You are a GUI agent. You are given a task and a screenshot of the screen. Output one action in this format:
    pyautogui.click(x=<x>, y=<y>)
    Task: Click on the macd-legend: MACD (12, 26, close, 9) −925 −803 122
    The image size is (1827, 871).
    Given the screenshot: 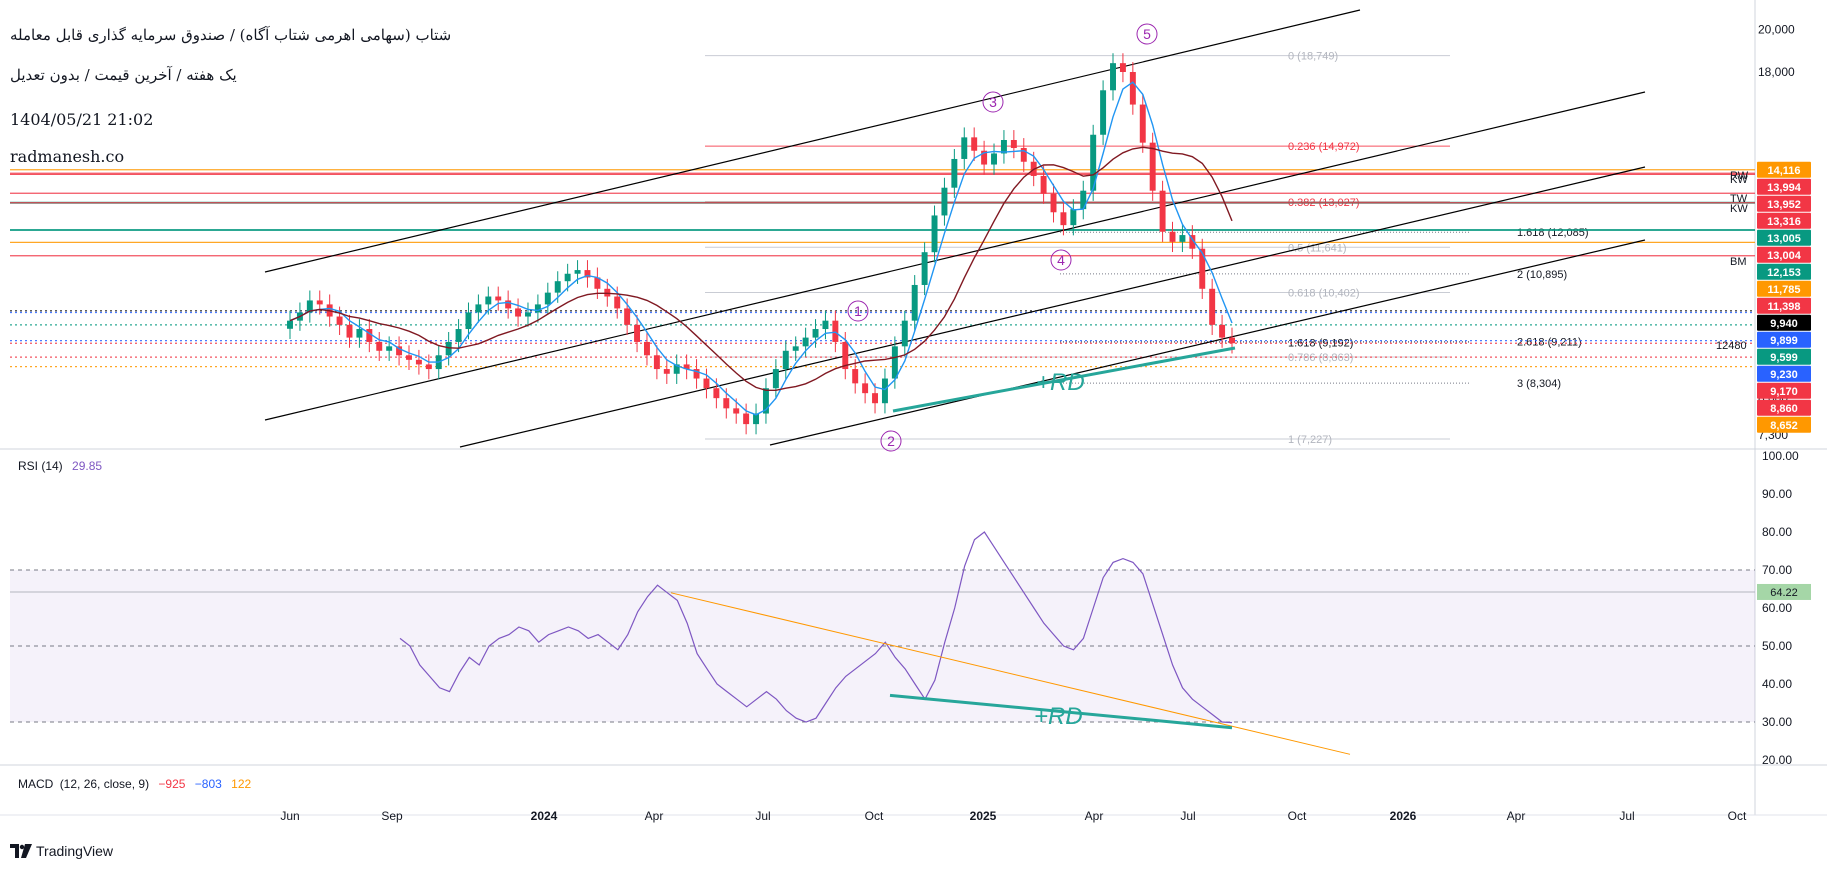 What is the action you would take?
    pyautogui.click(x=134, y=784)
    